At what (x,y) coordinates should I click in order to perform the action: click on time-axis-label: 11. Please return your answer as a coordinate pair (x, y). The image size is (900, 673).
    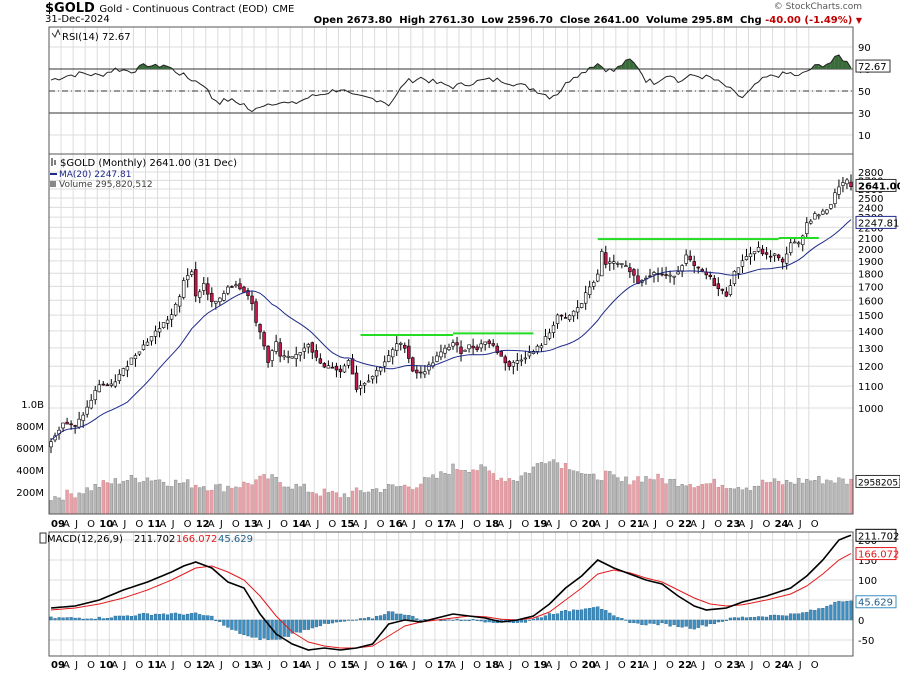
    Looking at the image, I should click on (154, 665).